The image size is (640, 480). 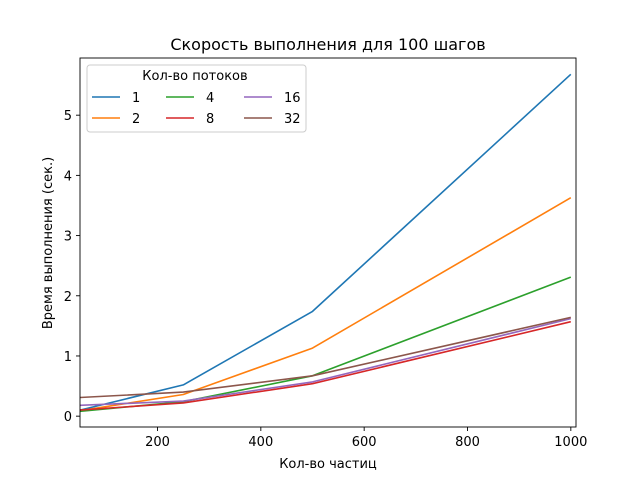 I want to click on legend-label-16: 16, so click(x=292, y=98).